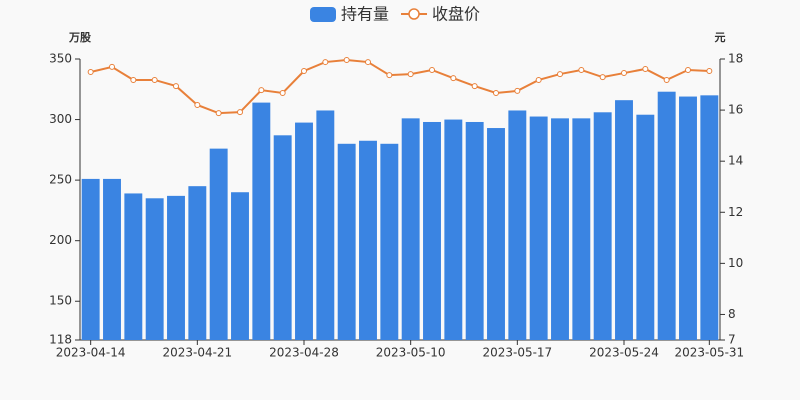 The height and width of the screenshot is (400, 800). Describe the element at coordinates (60, 119) in the screenshot. I see `y-tick-label: 300` at that location.